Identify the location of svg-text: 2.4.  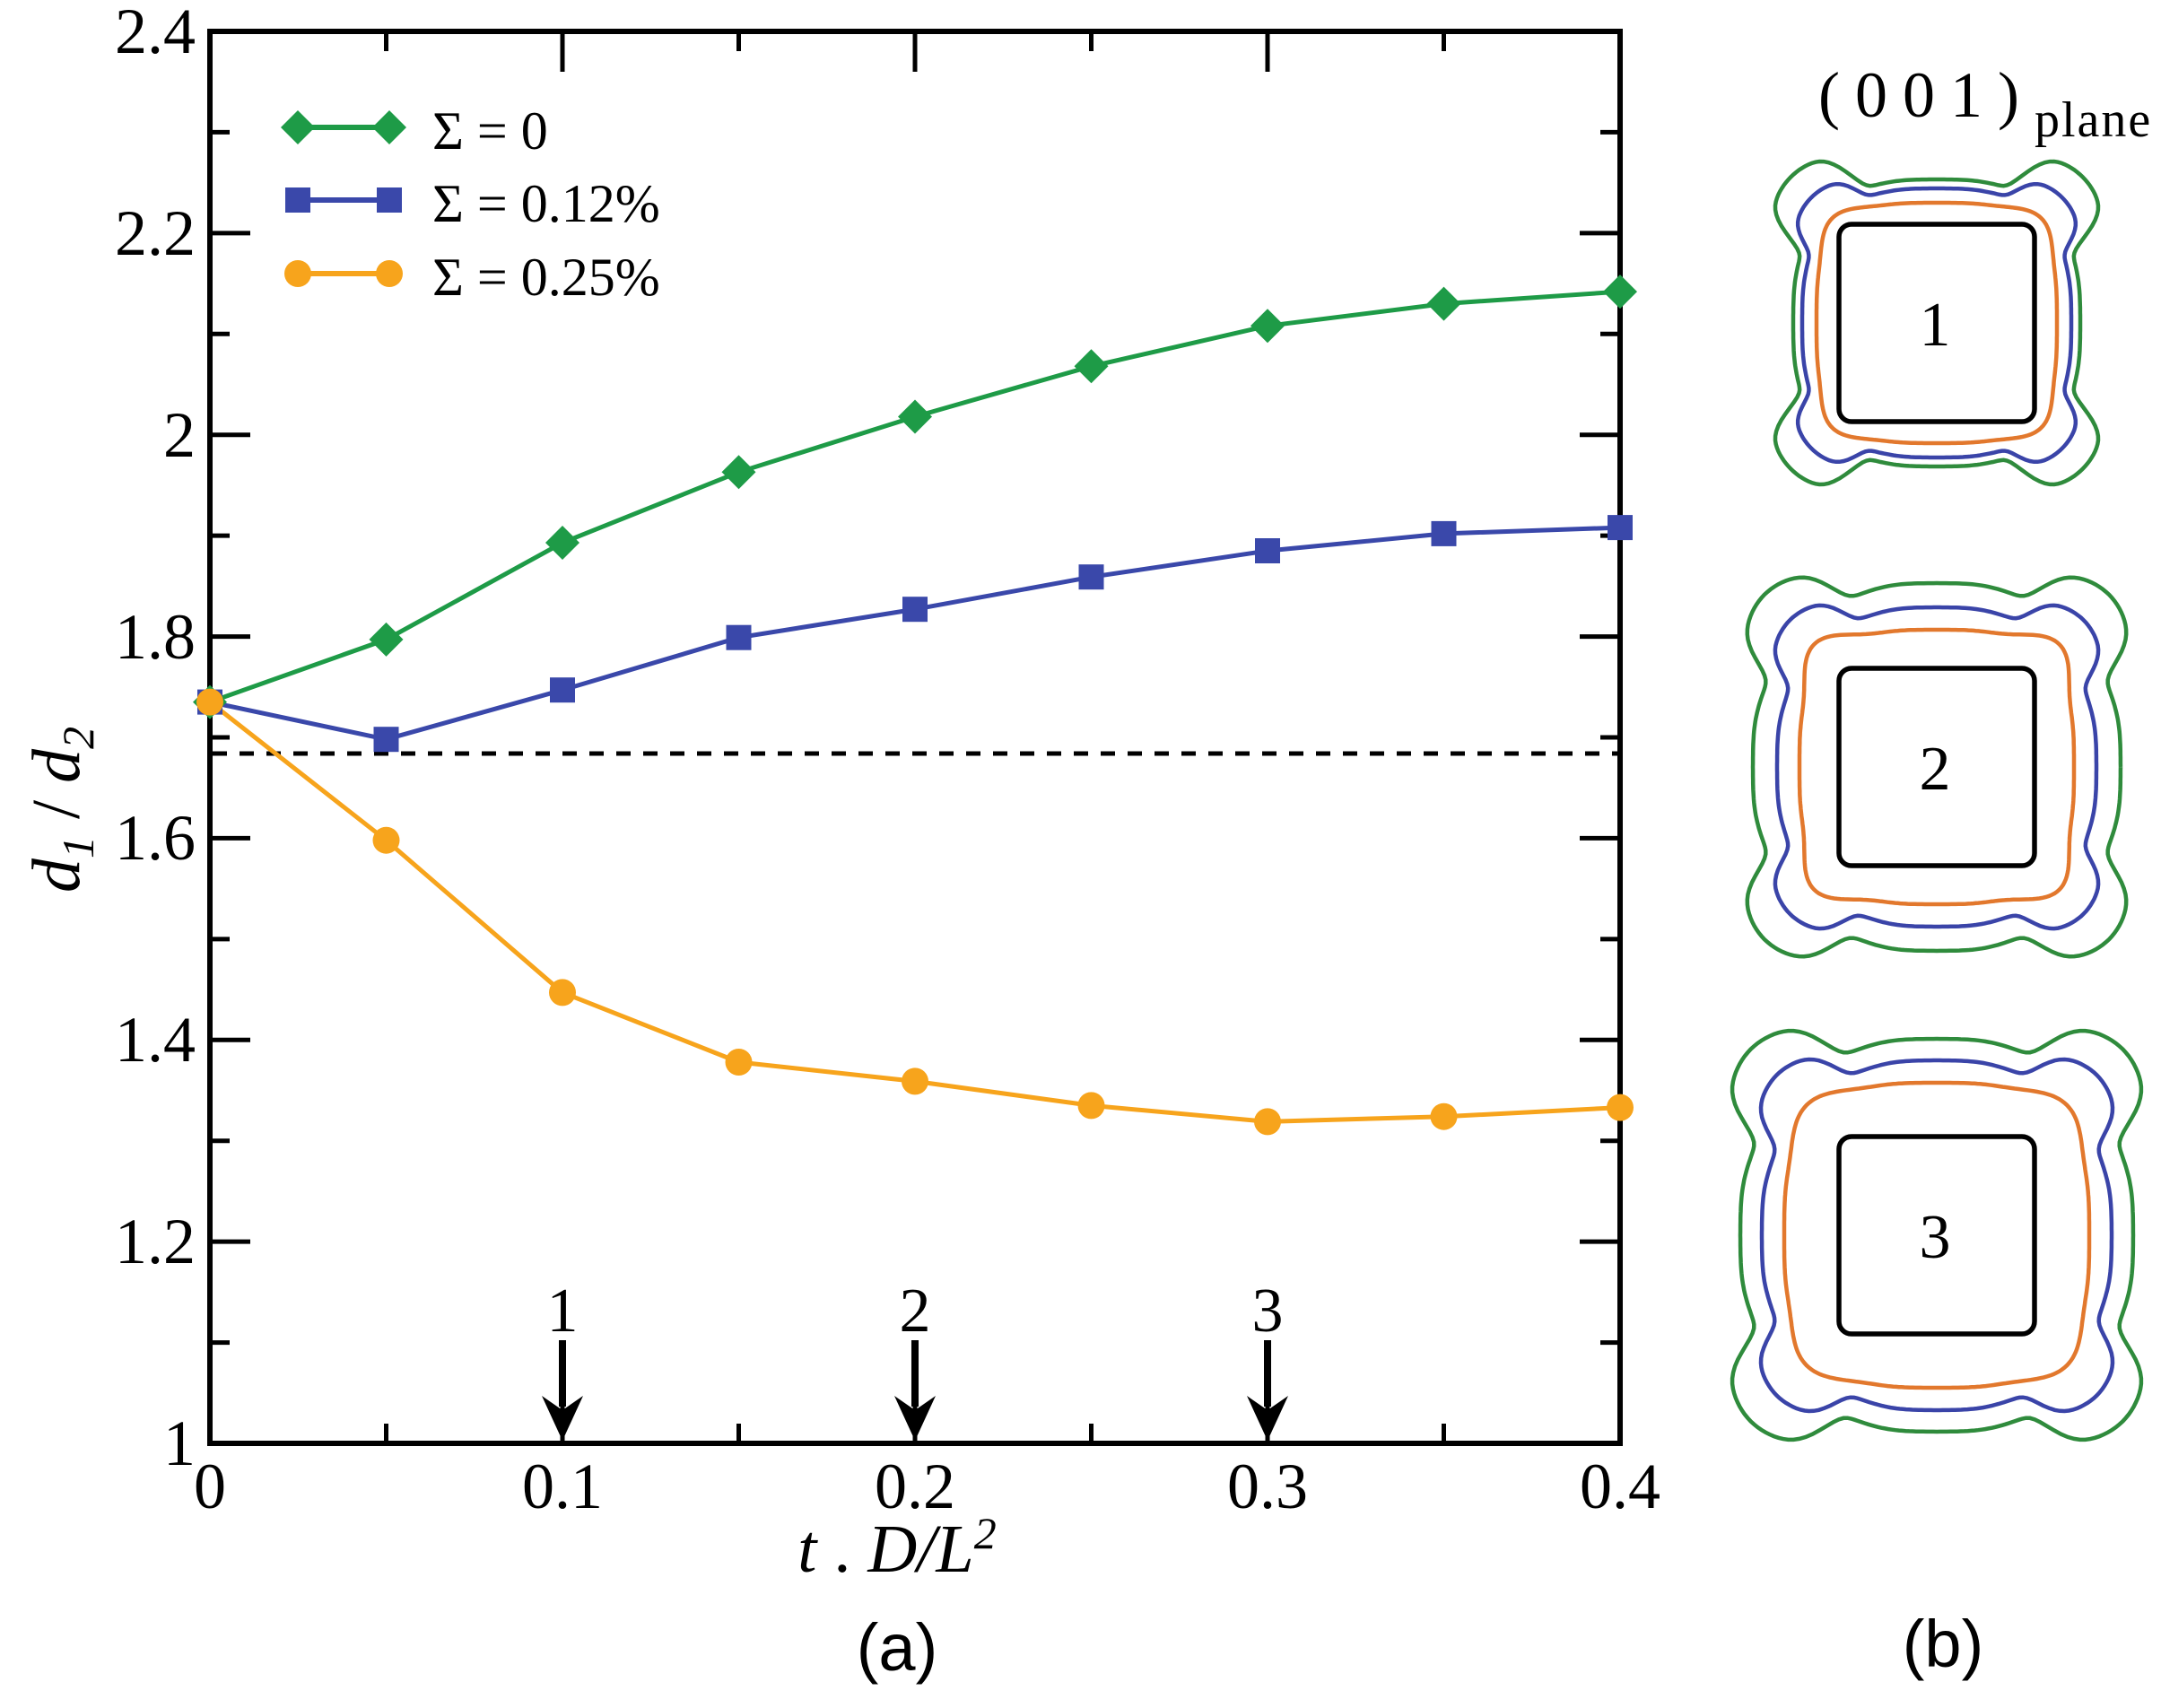
(155, 33).